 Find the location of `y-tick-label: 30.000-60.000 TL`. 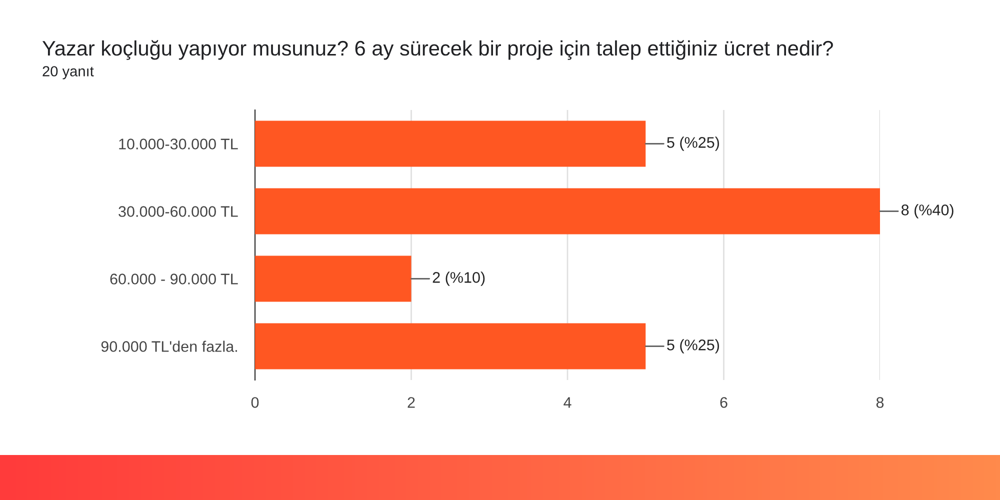

y-tick-label: 30.000-60.000 TL is located at coordinates (178, 211).